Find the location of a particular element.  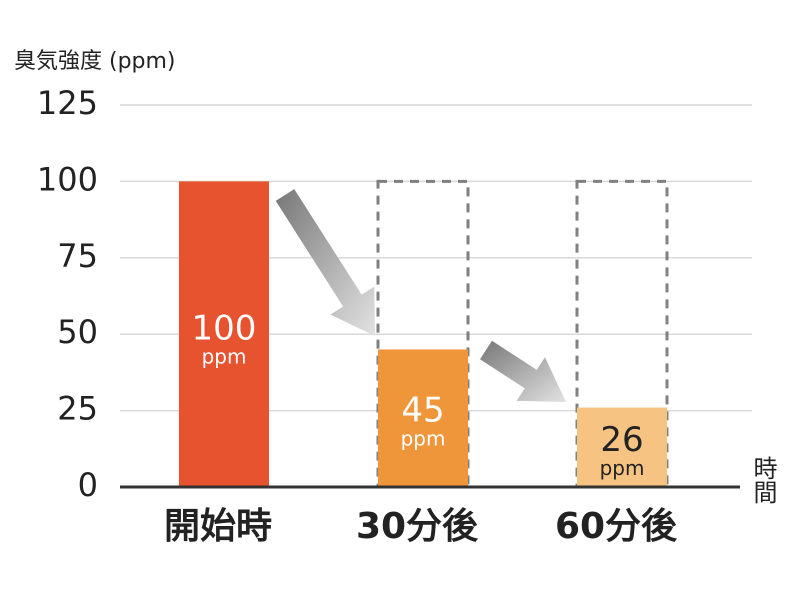

x-tick-label: 60分後 is located at coordinates (616, 526).